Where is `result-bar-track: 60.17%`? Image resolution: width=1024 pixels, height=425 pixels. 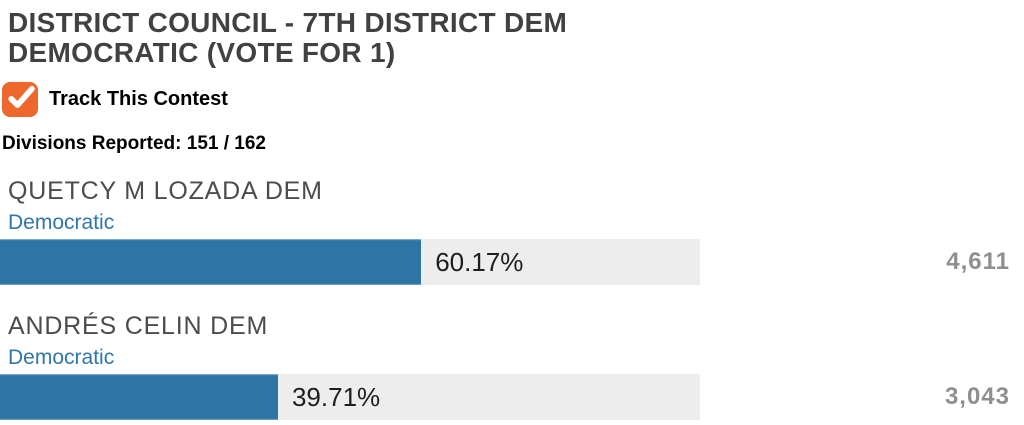
result-bar-track: 60.17% is located at coordinates (350, 262).